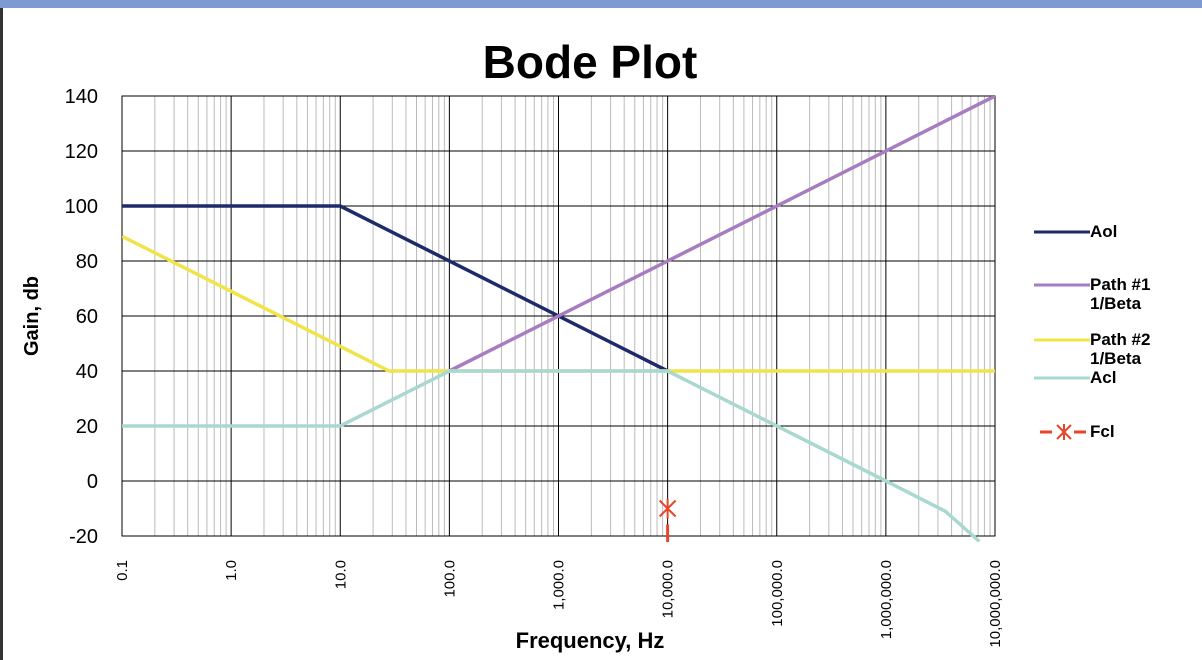  Describe the element at coordinates (886, 599) in the screenshot. I see `x-tick-label: 1,000,000.0` at that location.